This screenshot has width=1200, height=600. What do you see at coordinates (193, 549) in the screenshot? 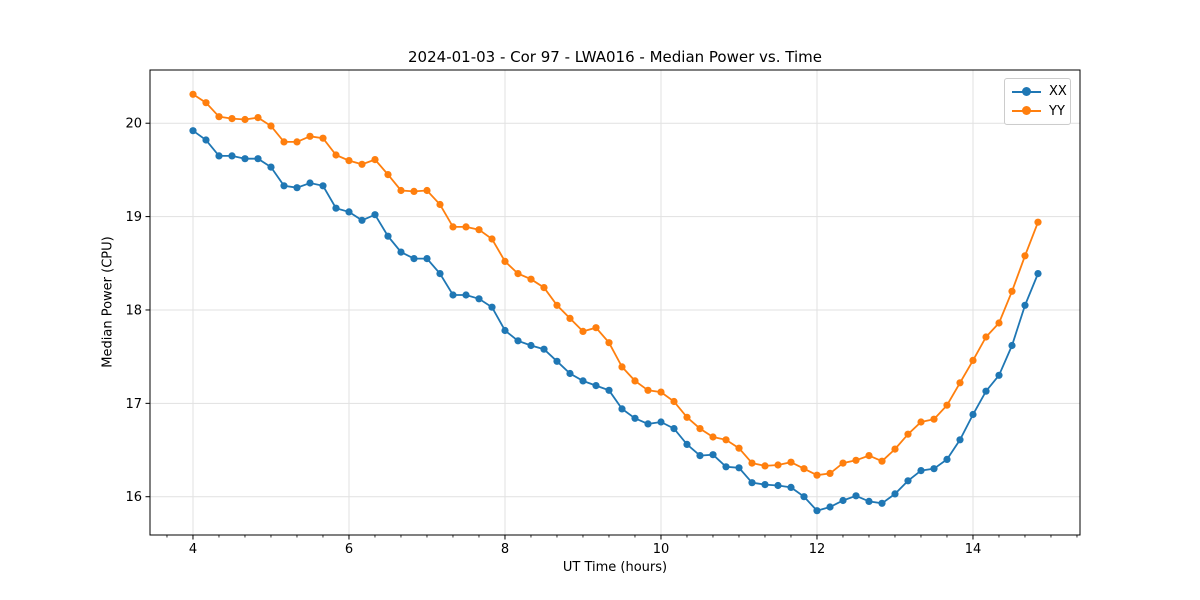
I see `x-tick-label: 4` at bounding box center [193, 549].